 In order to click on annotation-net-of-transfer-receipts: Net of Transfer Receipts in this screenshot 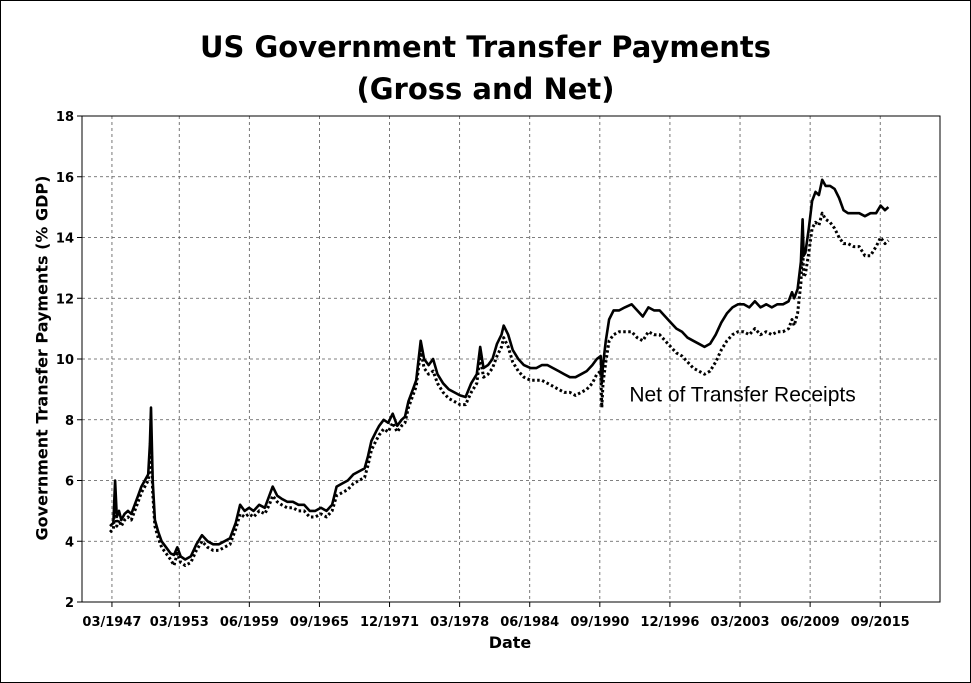, I will do `click(742, 395)`.